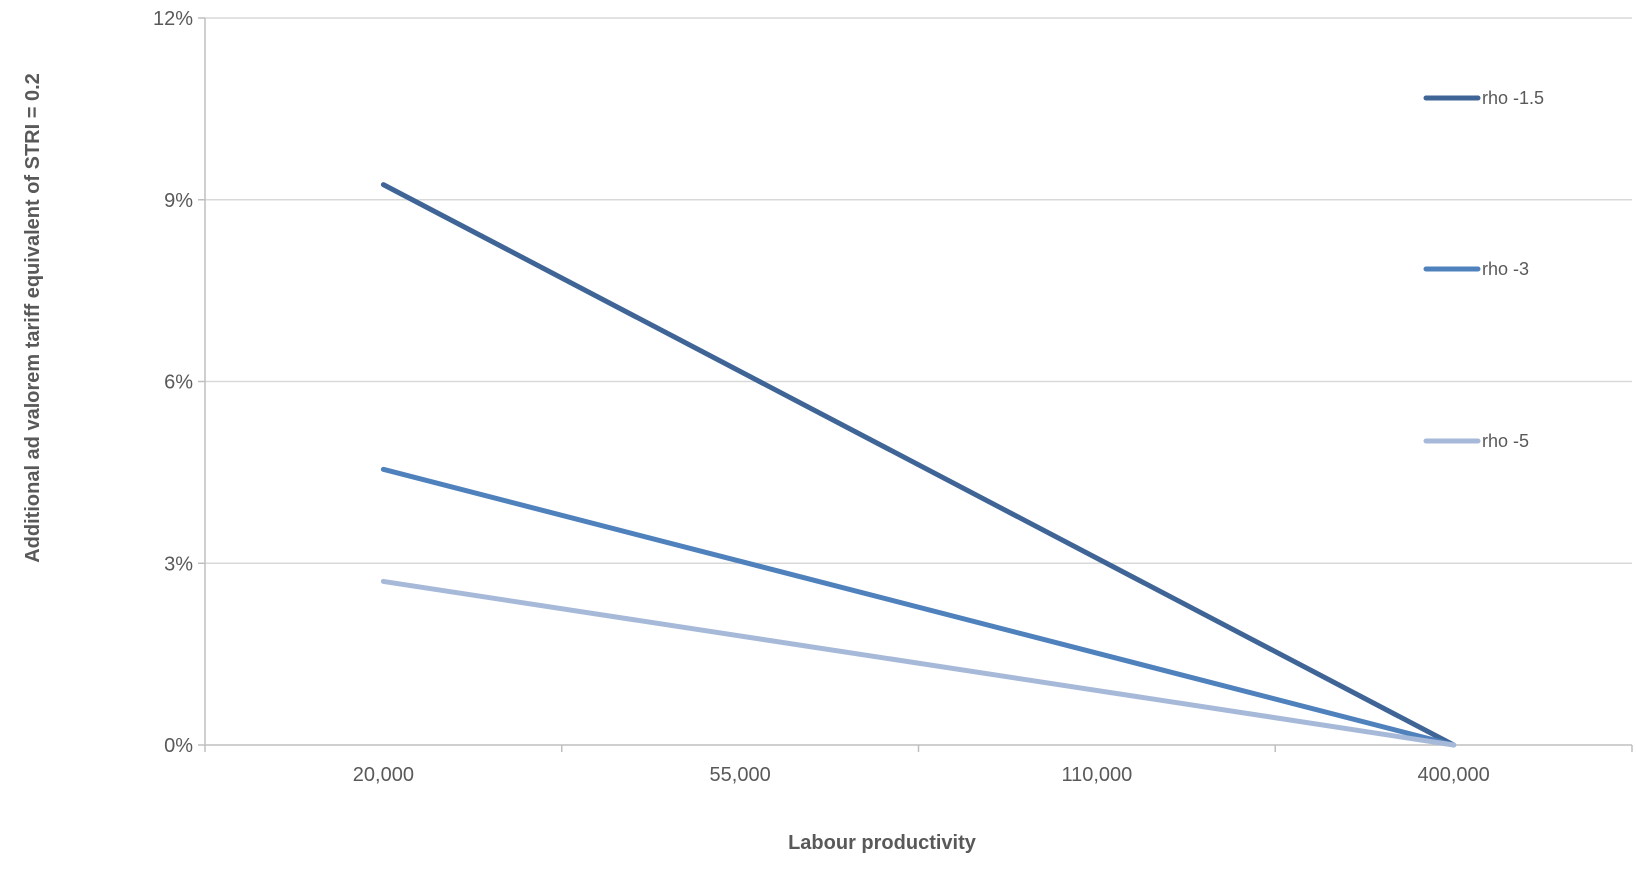 Image resolution: width=1636 pixels, height=872 pixels. Describe the element at coordinates (740, 775) in the screenshot. I see `x-tick-label: 55,000` at that location.